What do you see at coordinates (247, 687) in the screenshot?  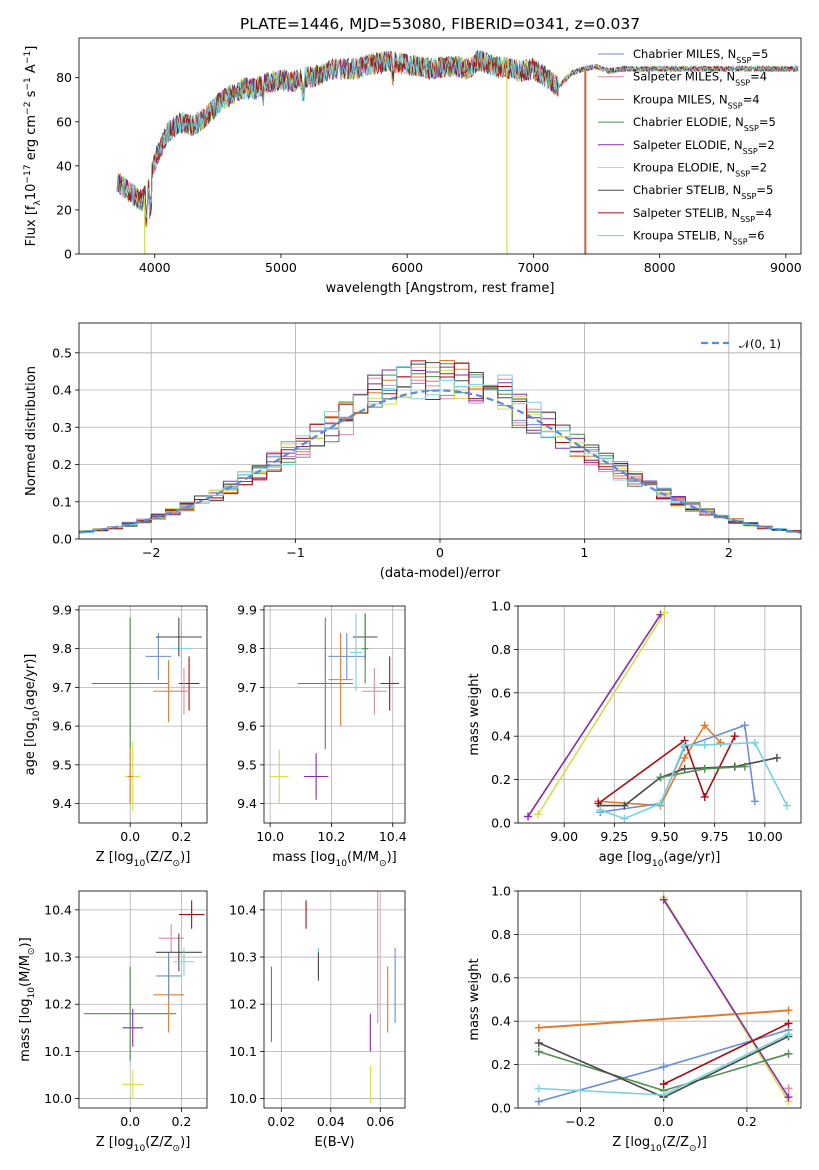 I see `y-tick-label: 9.7` at bounding box center [247, 687].